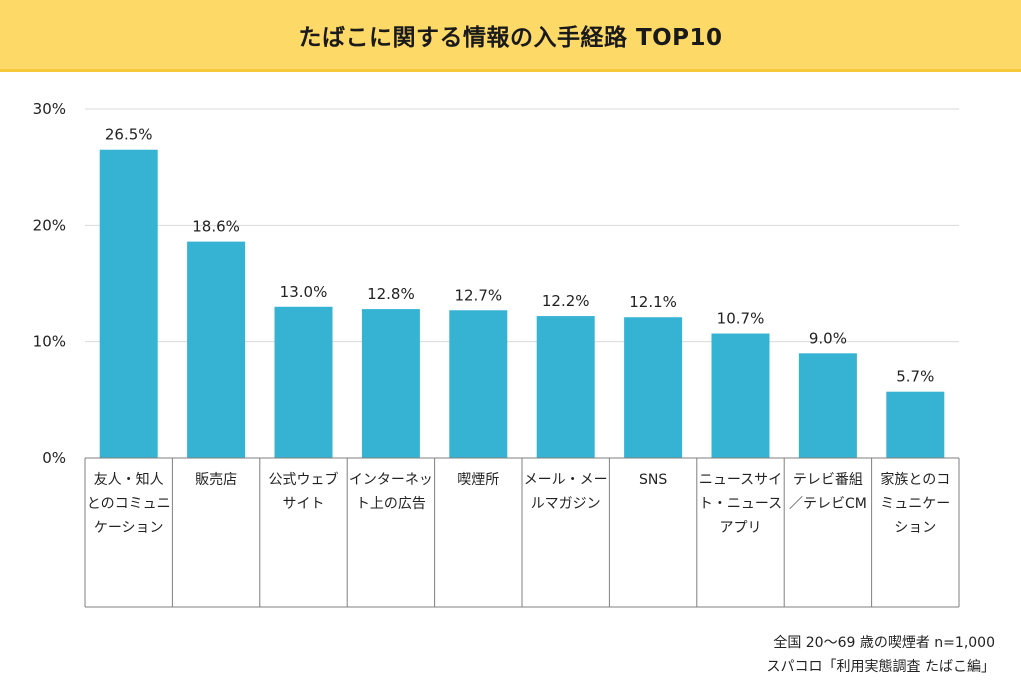 The height and width of the screenshot is (682, 1021). What do you see at coordinates (740, 504) in the screenshot?
I see `category-label: ニュースサイト・ニュースアプリ` at bounding box center [740, 504].